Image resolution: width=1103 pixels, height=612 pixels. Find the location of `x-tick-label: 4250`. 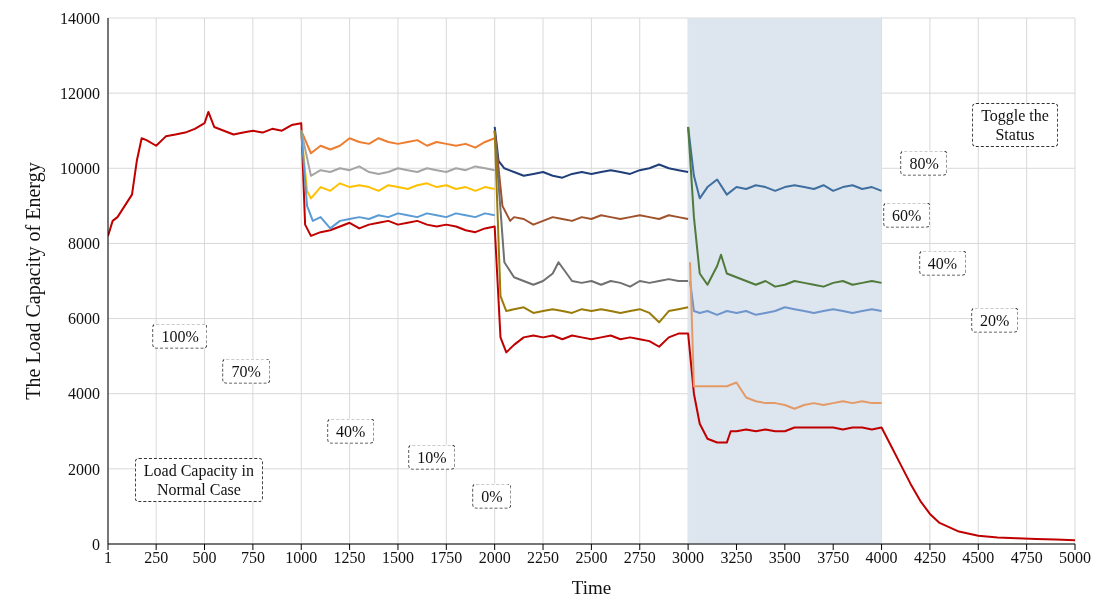

x-tick-label: 4250 is located at coordinates (929, 558).